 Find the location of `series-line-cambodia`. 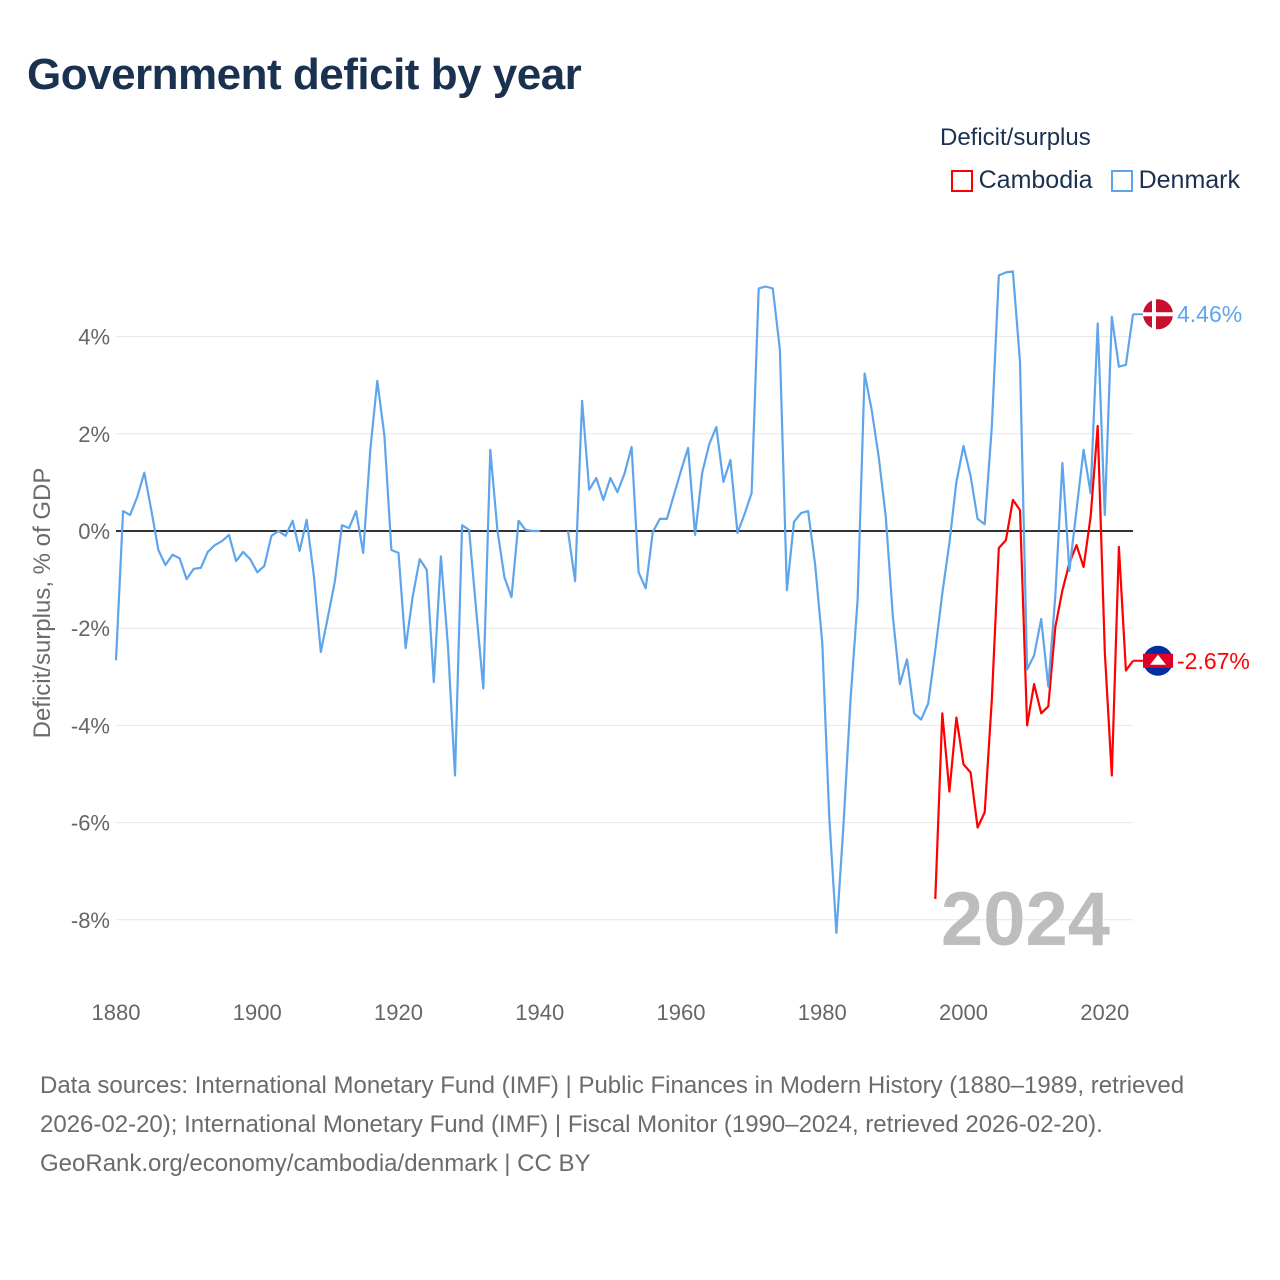

series-line-cambodia is located at coordinates (1034, 661).